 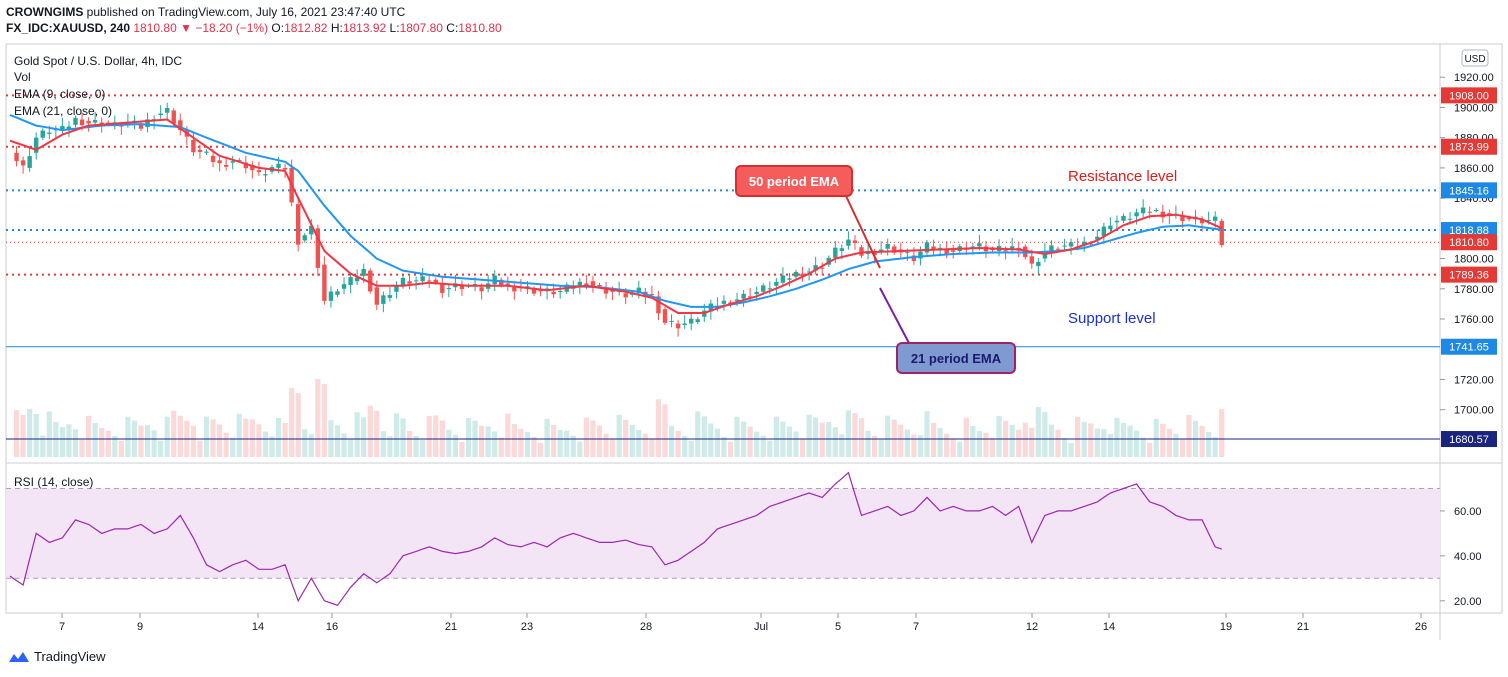 What do you see at coordinates (53, 482) in the screenshot?
I see `legend-rsi: RSI (14, close)` at bounding box center [53, 482].